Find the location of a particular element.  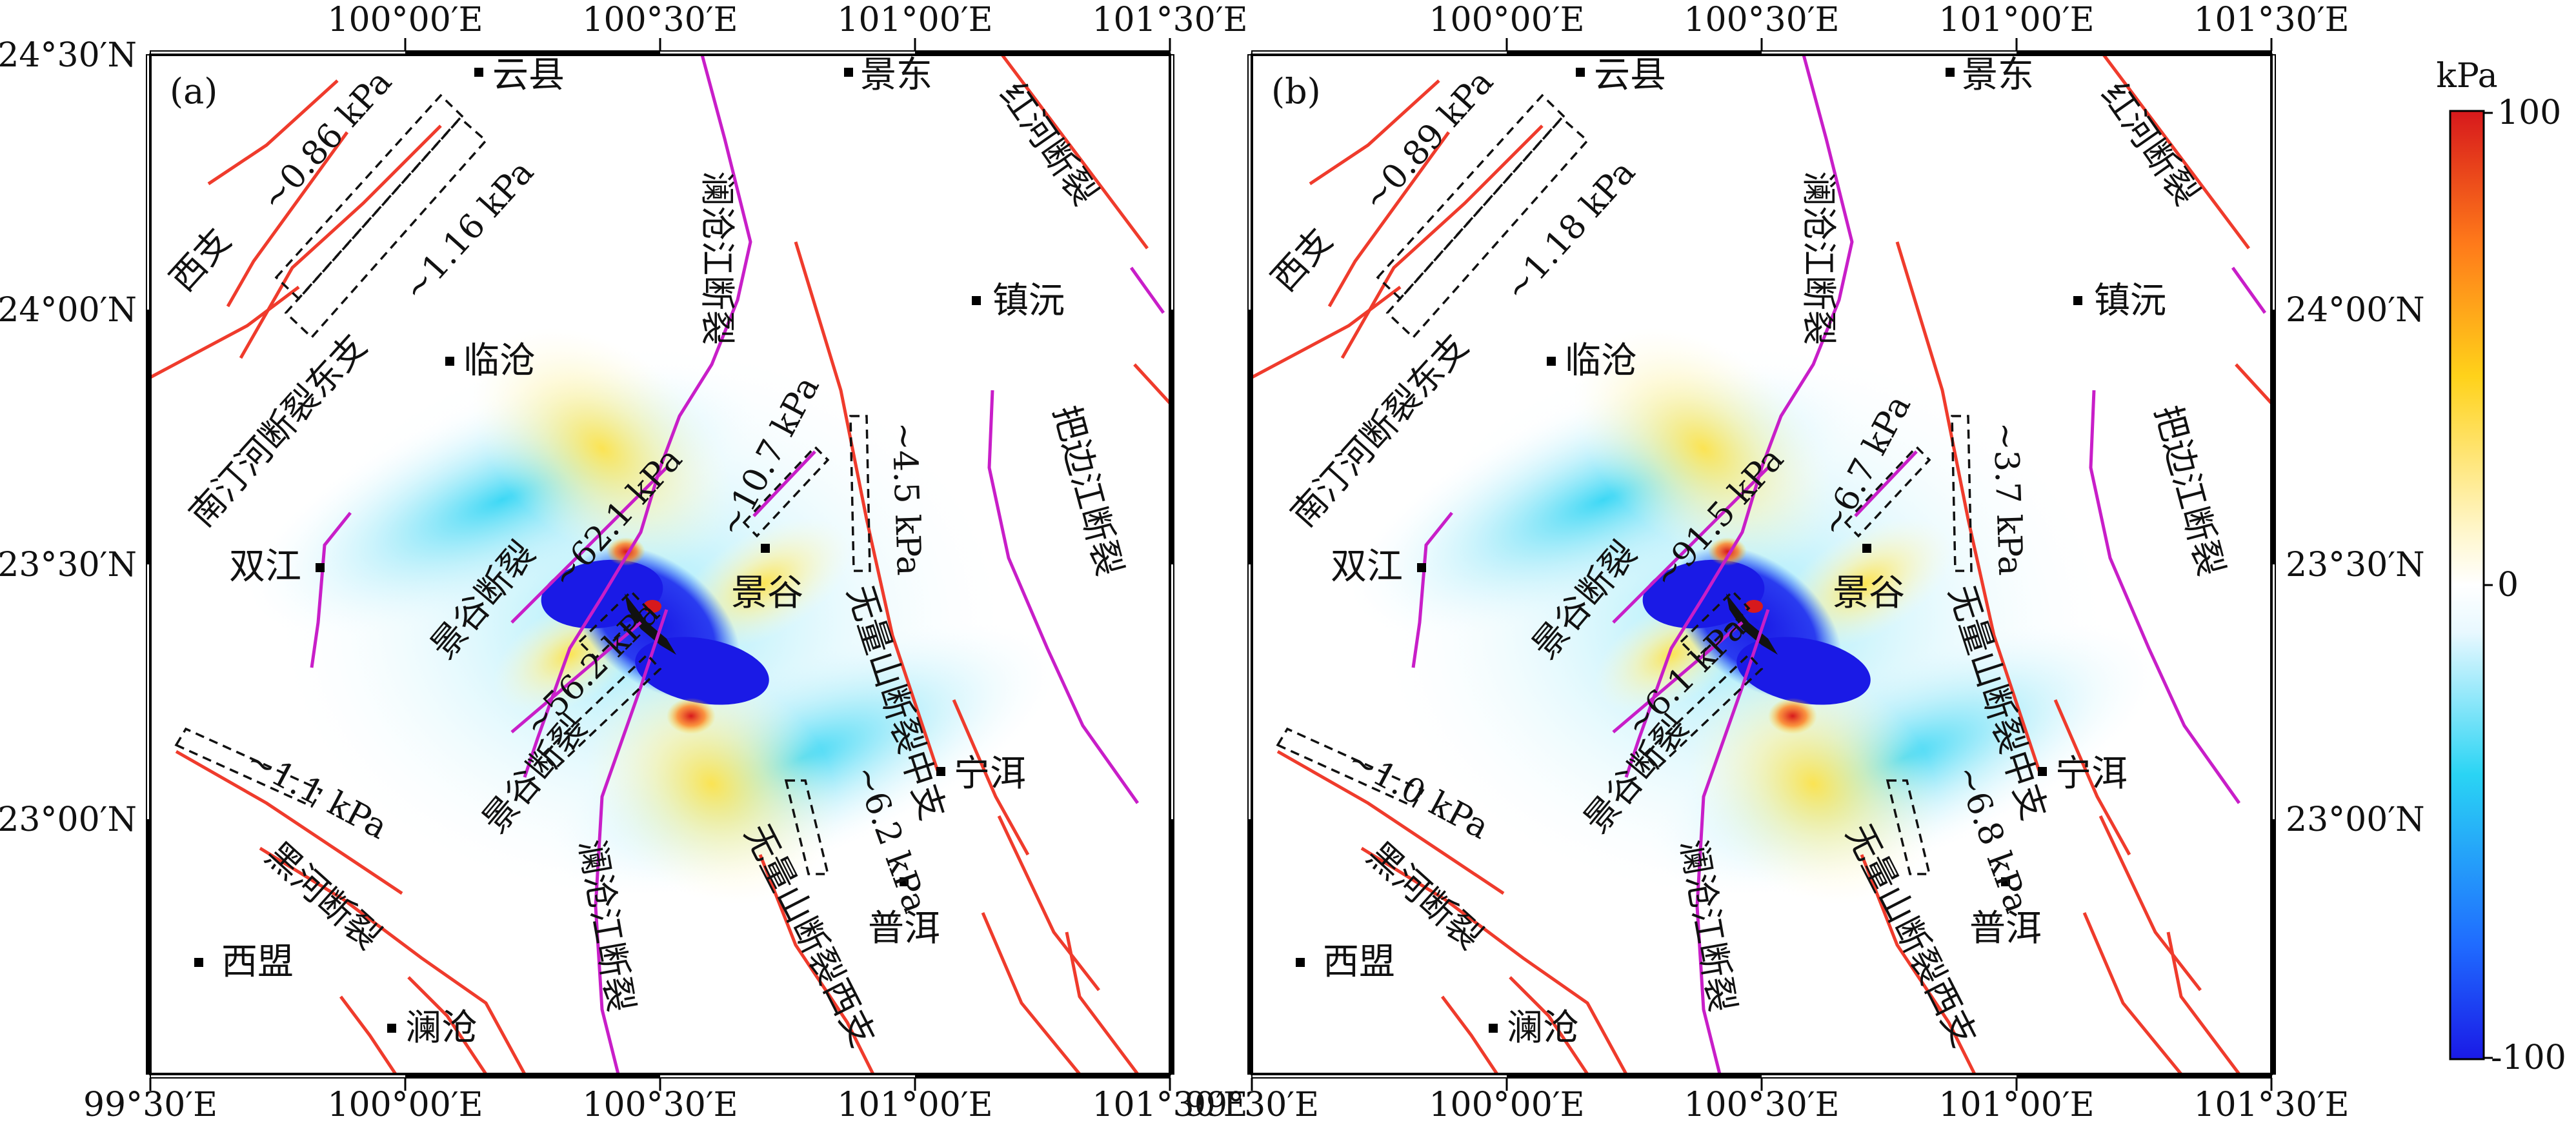

b-top-tick-1: 100°00′E is located at coordinates (1507, 20).